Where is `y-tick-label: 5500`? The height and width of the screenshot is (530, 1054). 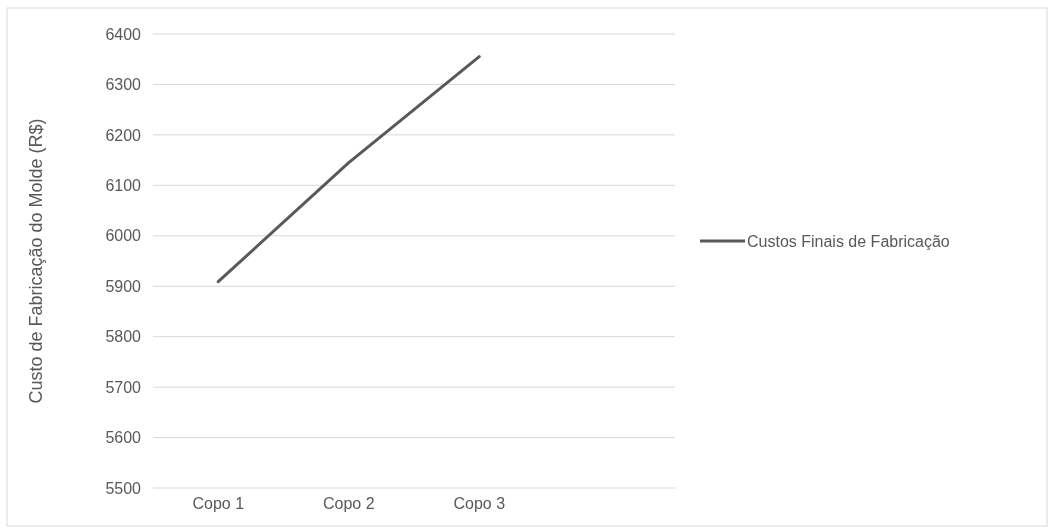
y-tick-label: 5500 is located at coordinates (123, 488).